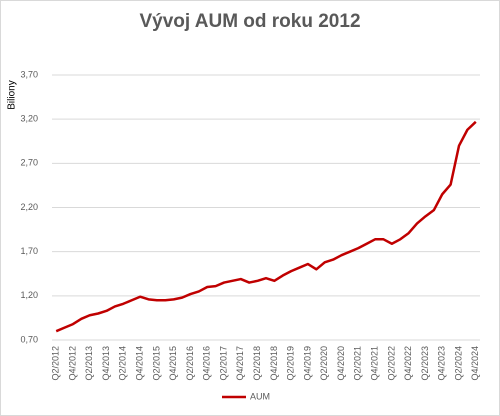  I want to click on x-tick-label: Q2/2020, so click(324, 363).